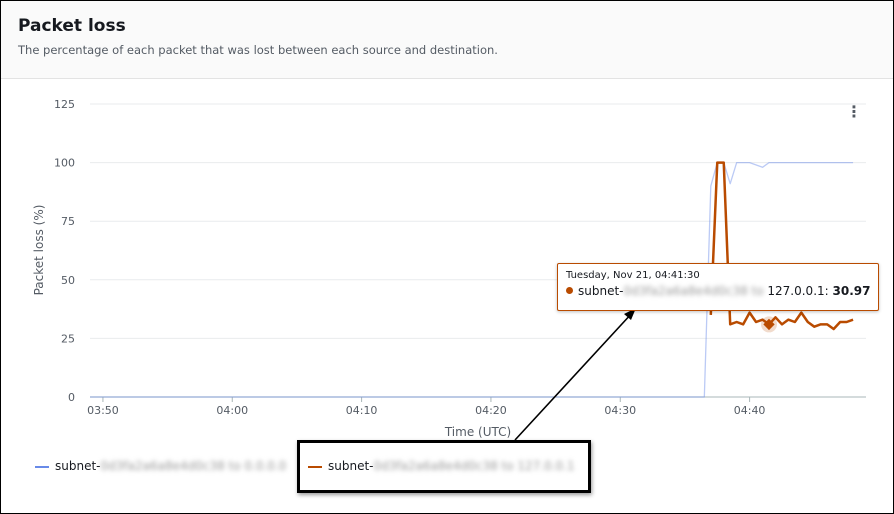 The width and height of the screenshot is (894, 514). What do you see at coordinates (64, 163) in the screenshot?
I see `y-tick-label: 100` at bounding box center [64, 163].